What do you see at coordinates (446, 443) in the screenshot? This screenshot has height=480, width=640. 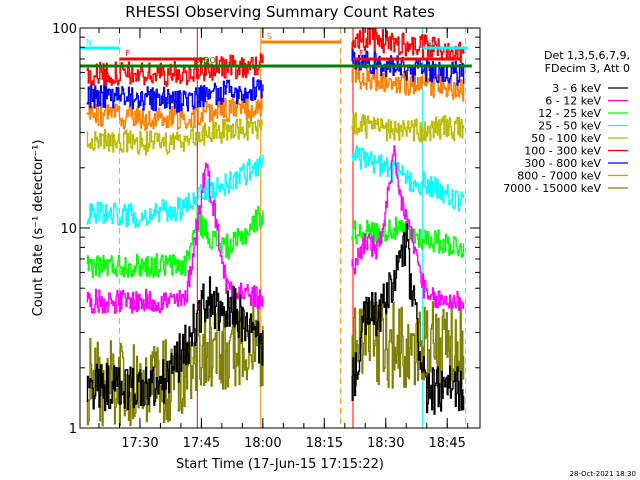 I see `x-tick-label: 18:45` at bounding box center [446, 443].